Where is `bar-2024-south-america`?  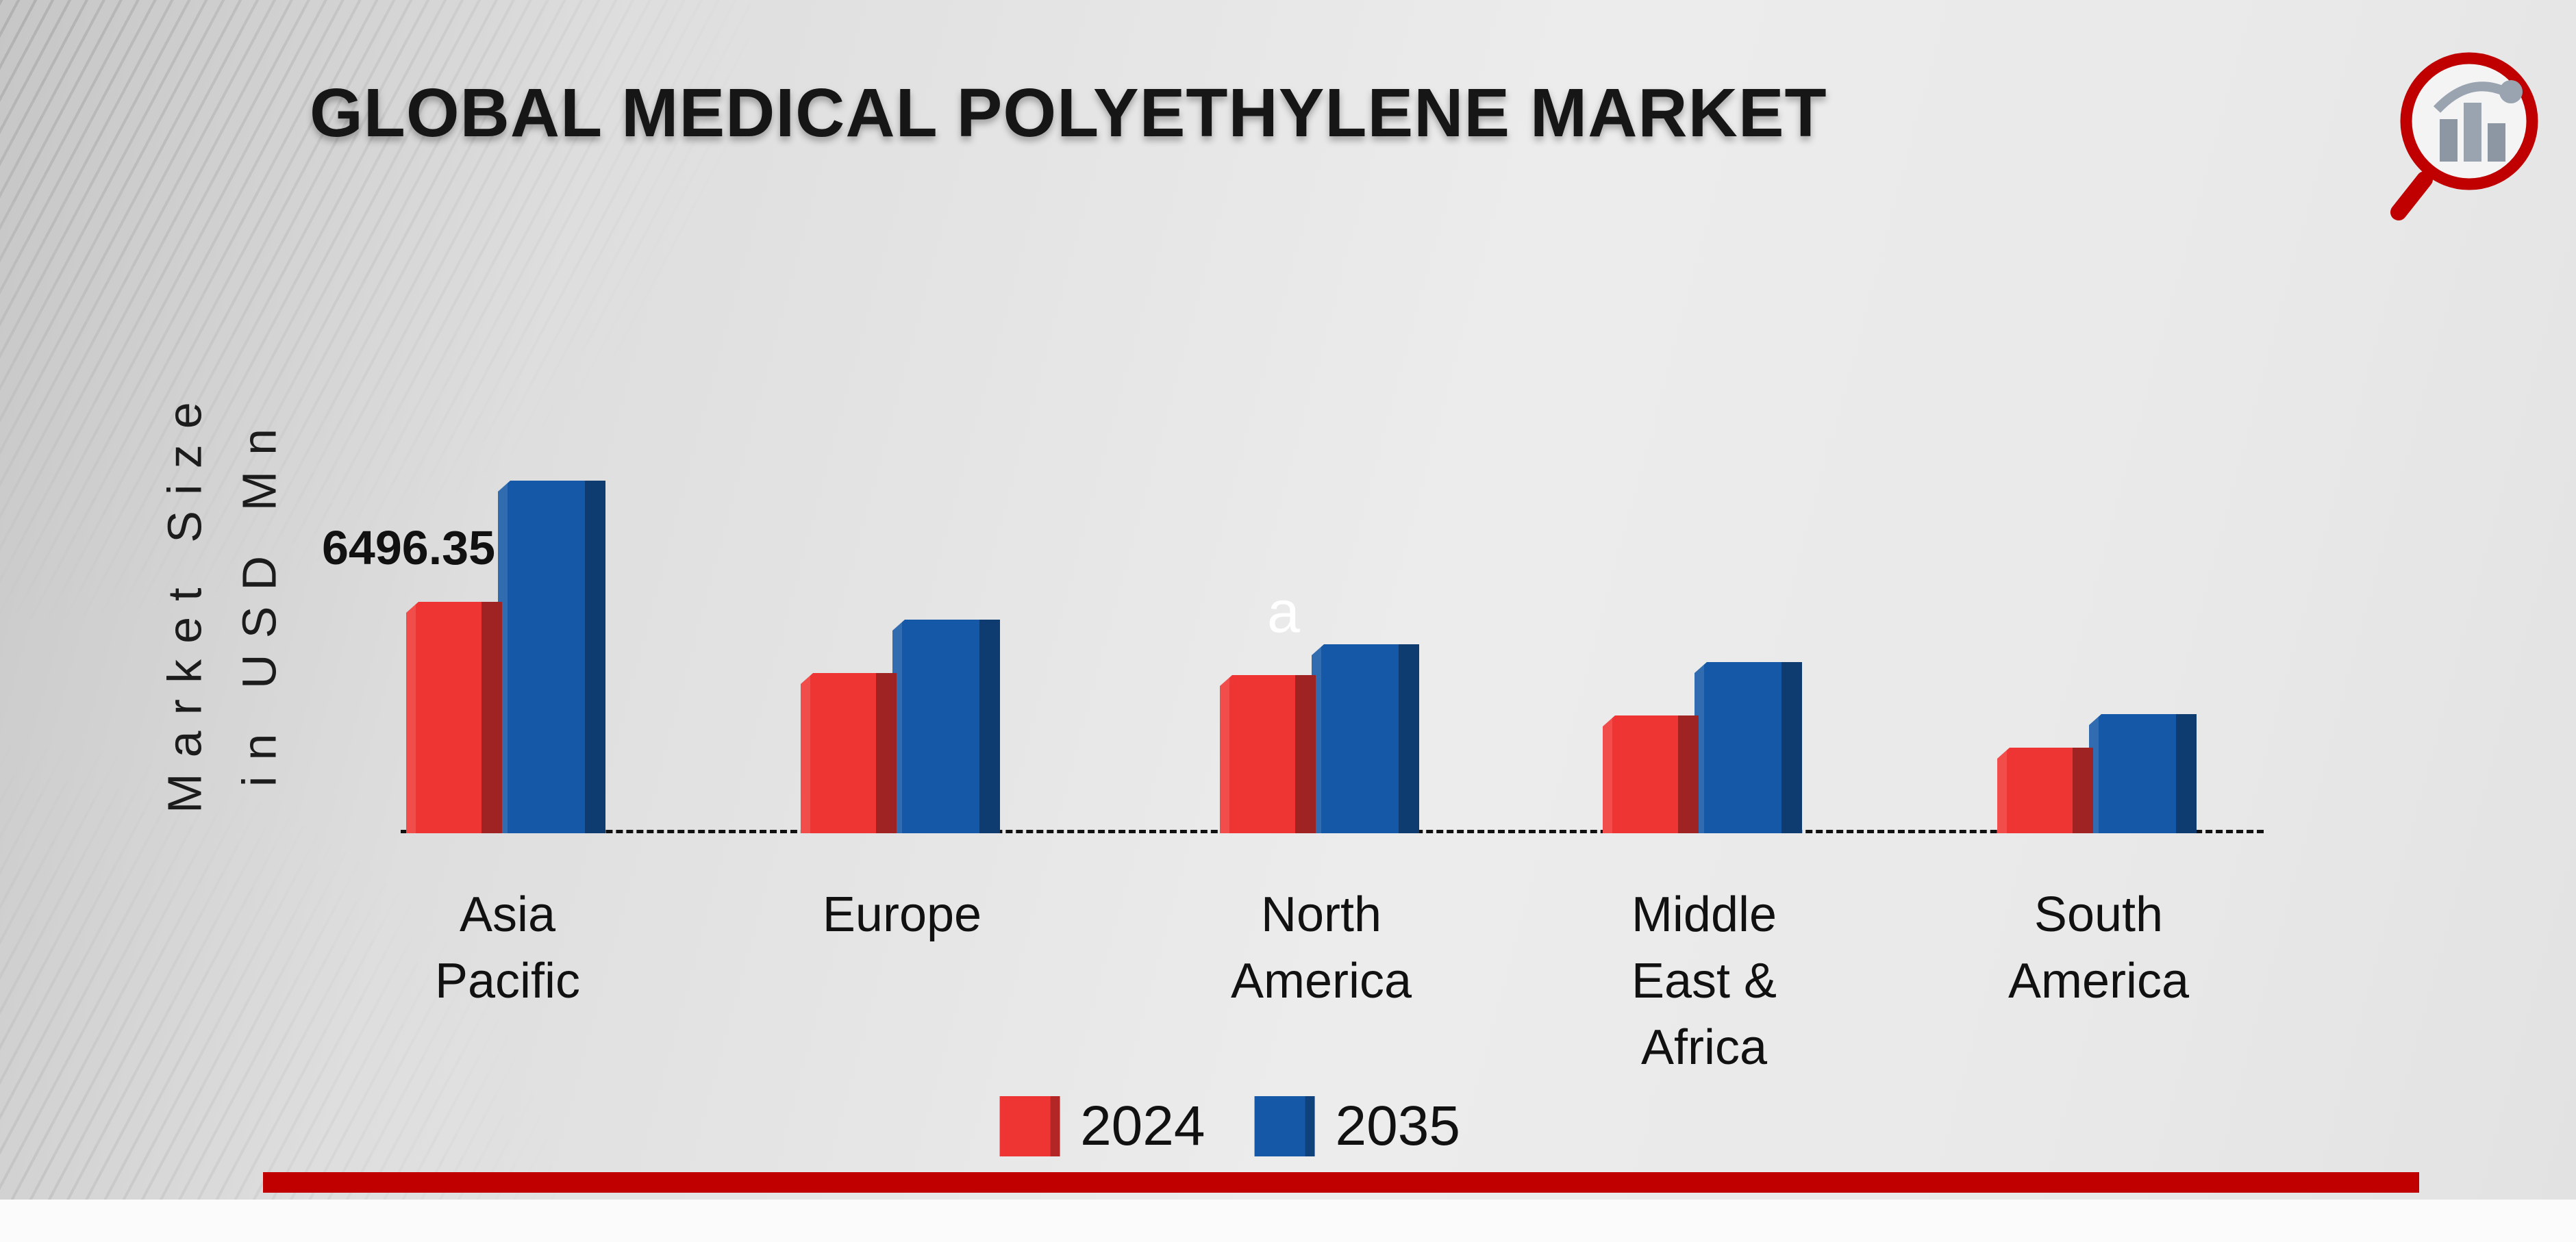
bar-2024-south-america is located at coordinates (2045, 790).